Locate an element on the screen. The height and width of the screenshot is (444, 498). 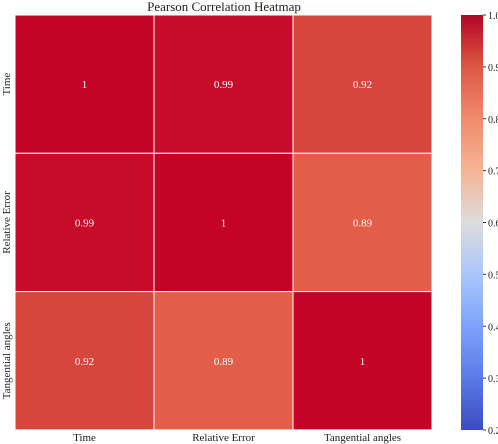
row-label: Relative Error is located at coordinates (7, 222).